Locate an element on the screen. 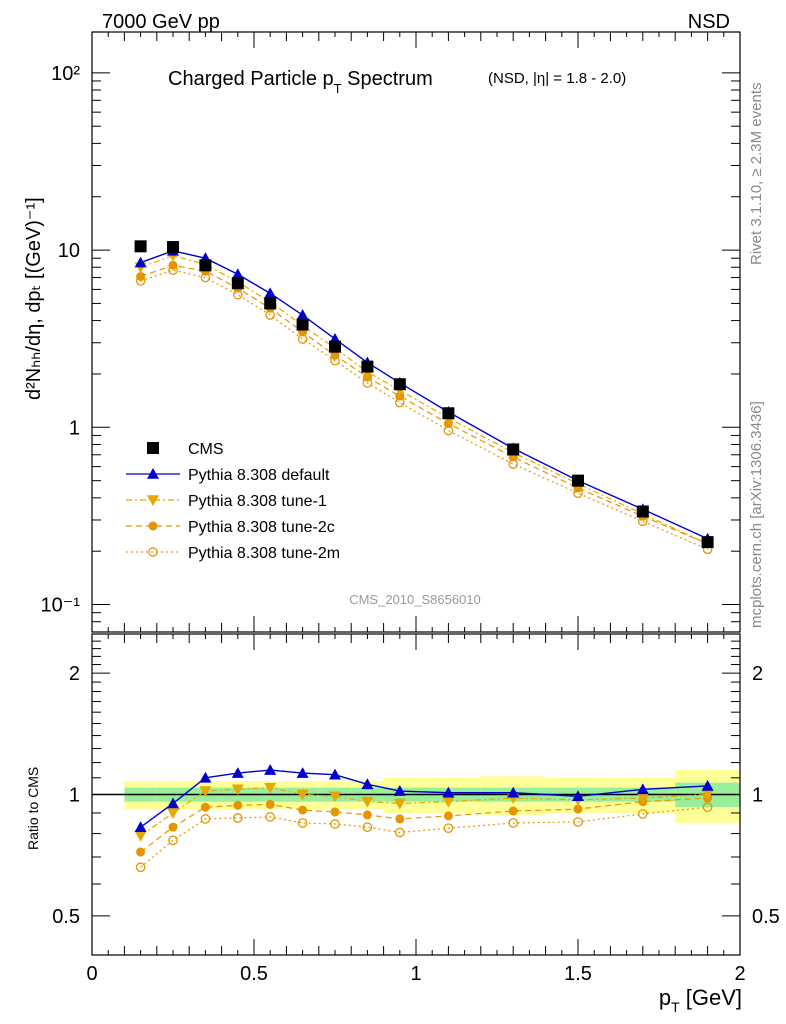 The image size is (786, 1024). x-tick-label: 1 is located at coordinates (415, 974).